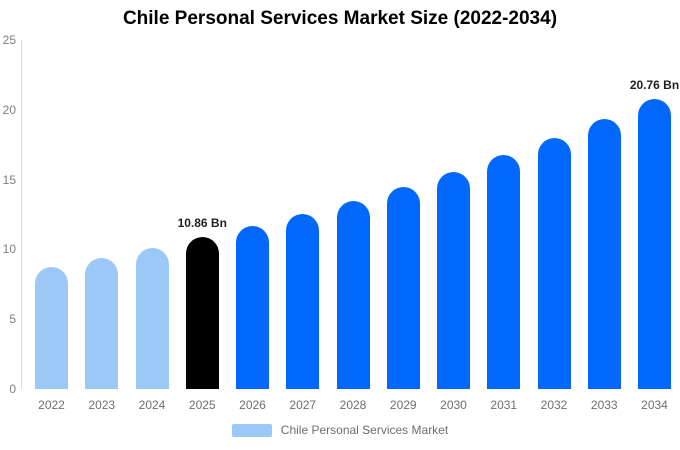  Describe the element at coordinates (453, 405) in the screenshot. I see `x-axis-label-2030: 2030` at that location.